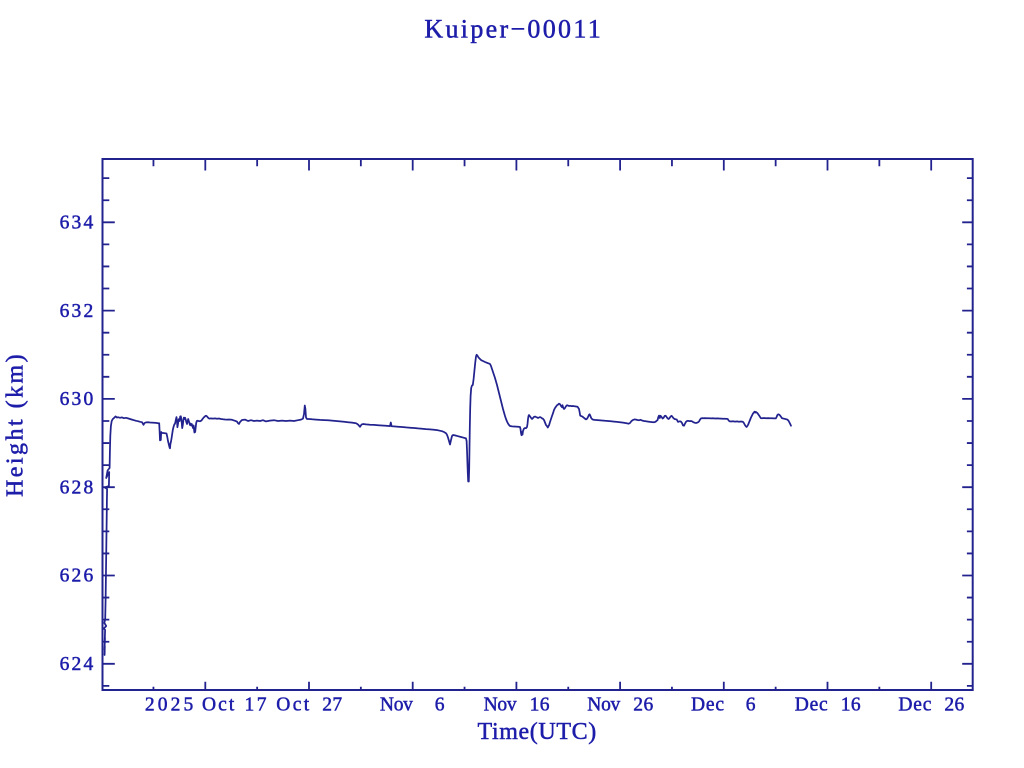 The image size is (1024, 768). What do you see at coordinates (77, 576) in the screenshot?
I see `svg-text: 626` at bounding box center [77, 576].